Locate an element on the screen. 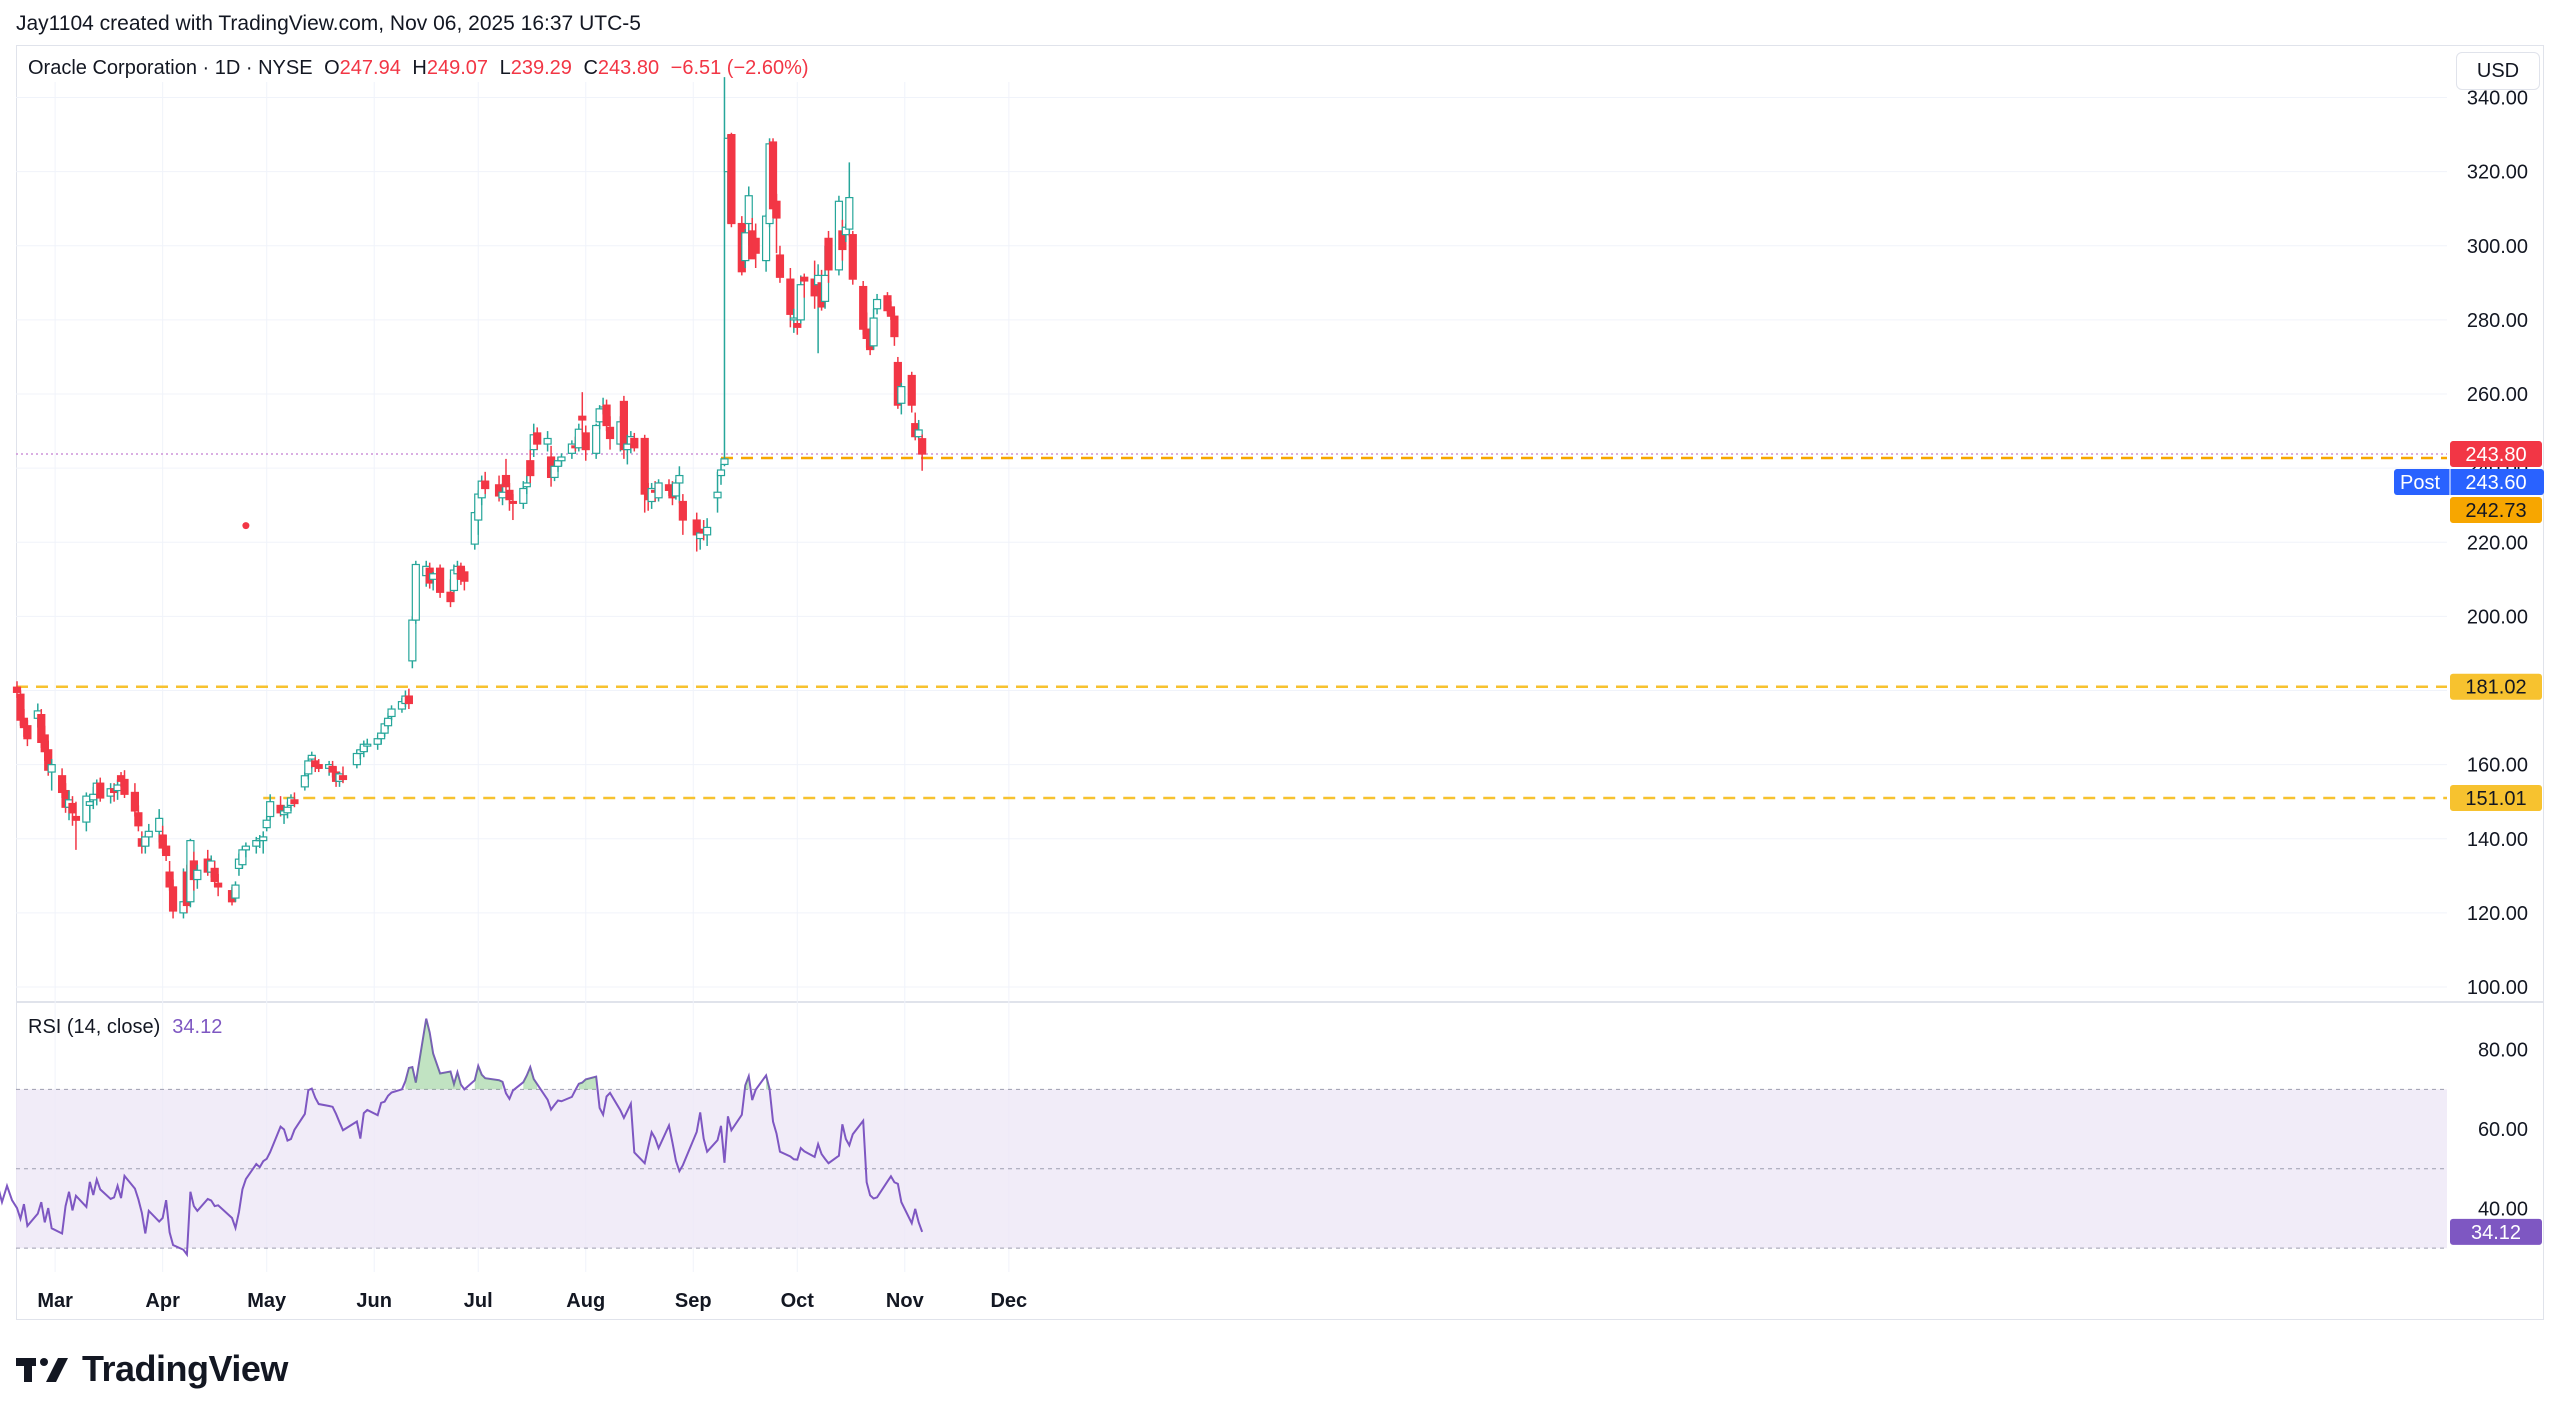 The width and height of the screenshot is (2560, 1417). logo-text: TradingView is located at coordinates (185, 1368).